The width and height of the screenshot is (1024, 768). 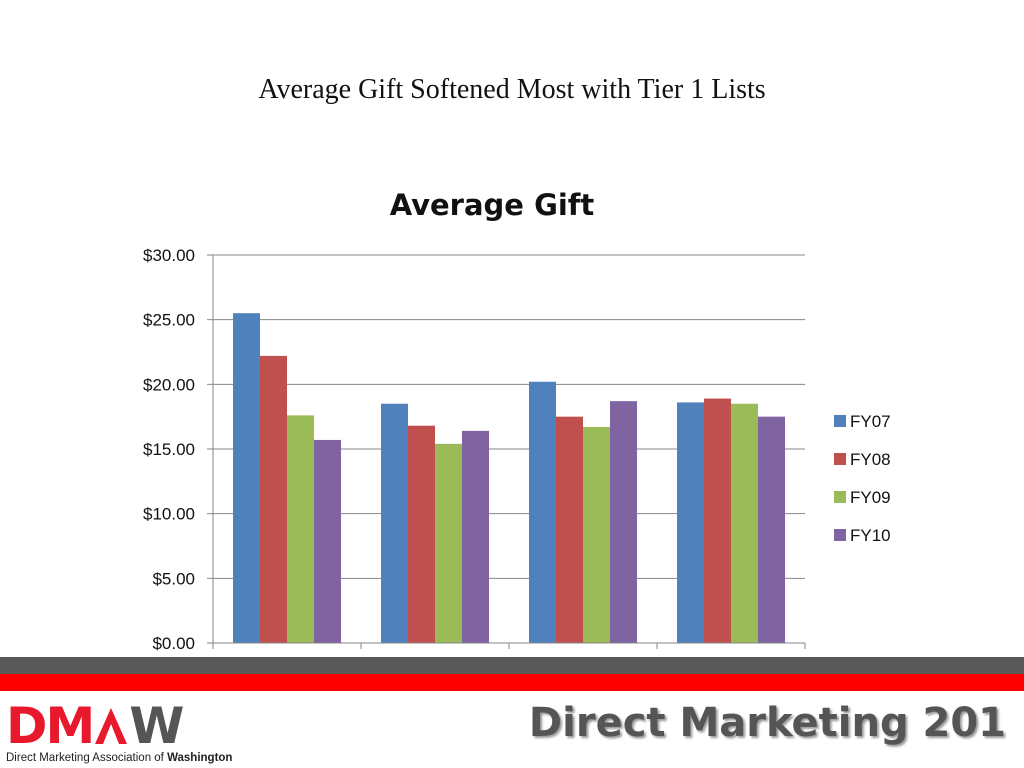 What do you see at coordinates (512, 682) in the screenshot?
I see `footer-red-band` at bounding box center [512, 682].